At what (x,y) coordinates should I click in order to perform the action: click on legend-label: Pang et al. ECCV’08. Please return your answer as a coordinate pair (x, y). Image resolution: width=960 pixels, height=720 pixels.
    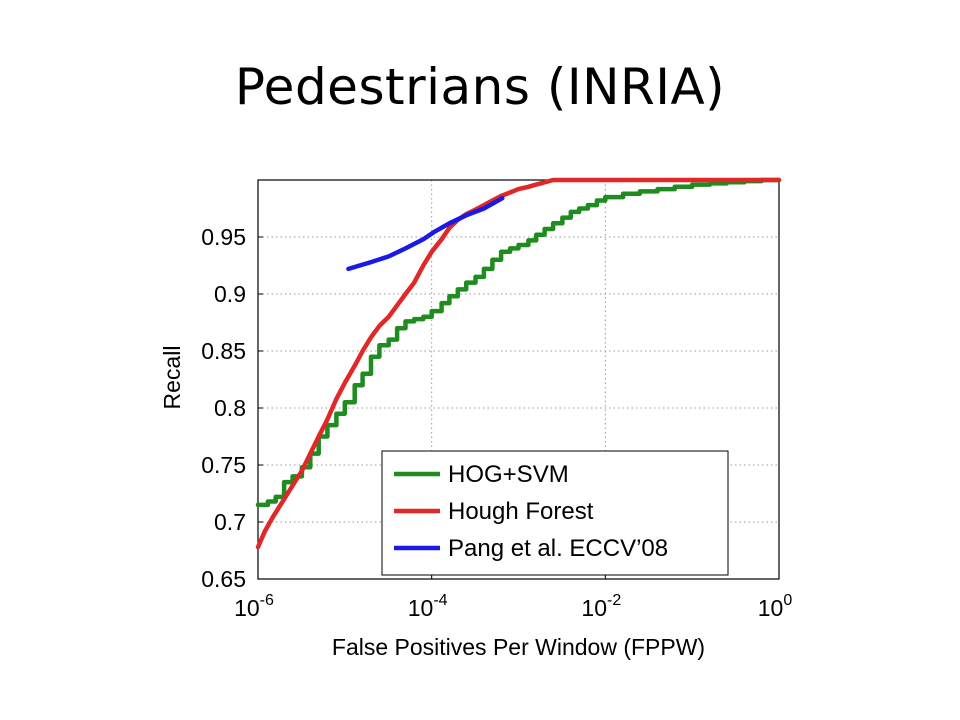
    Looking at the image, I should click on (558, 548).